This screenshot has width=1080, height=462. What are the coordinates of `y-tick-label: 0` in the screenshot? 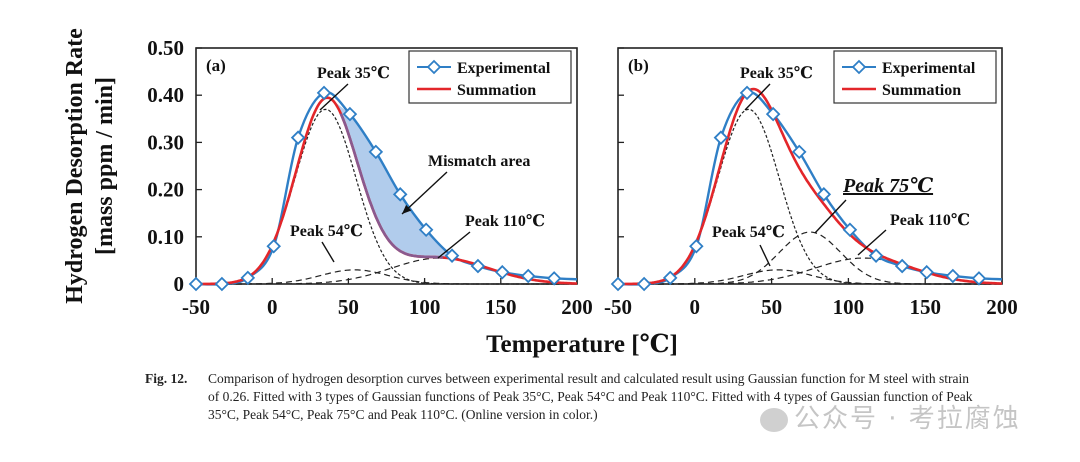 It's located at (179, 284).